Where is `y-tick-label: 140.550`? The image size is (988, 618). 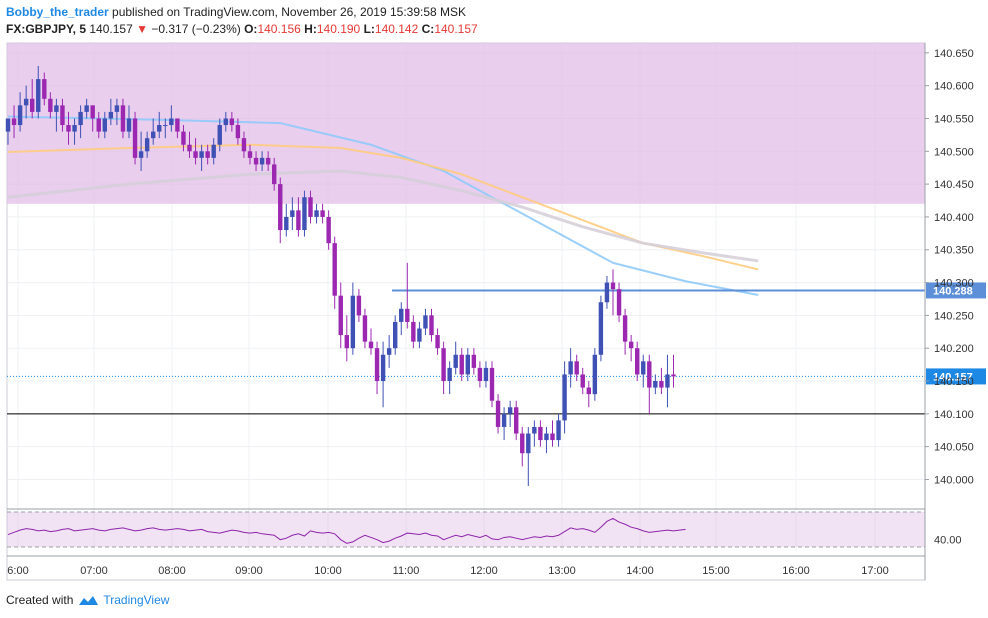
y-tick-label: 140.550 is located at coordinates (954, 119).